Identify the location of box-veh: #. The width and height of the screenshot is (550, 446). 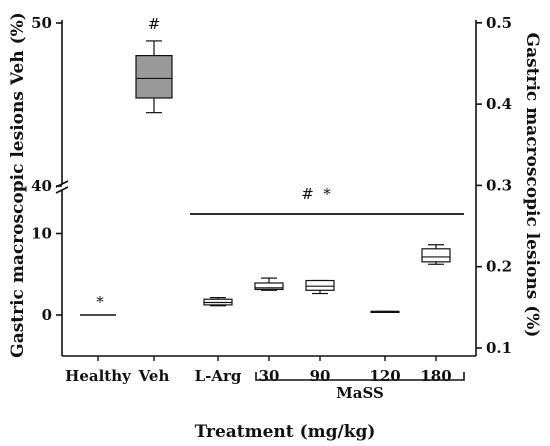
(154, 64).